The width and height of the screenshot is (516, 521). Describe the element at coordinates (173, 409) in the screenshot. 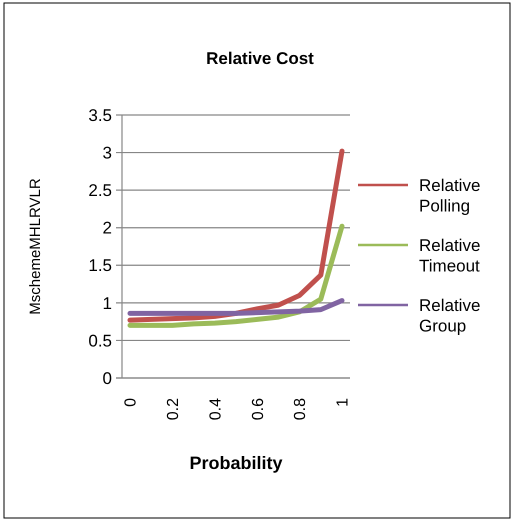

I see `x-tick-label: 0.2` at that location.